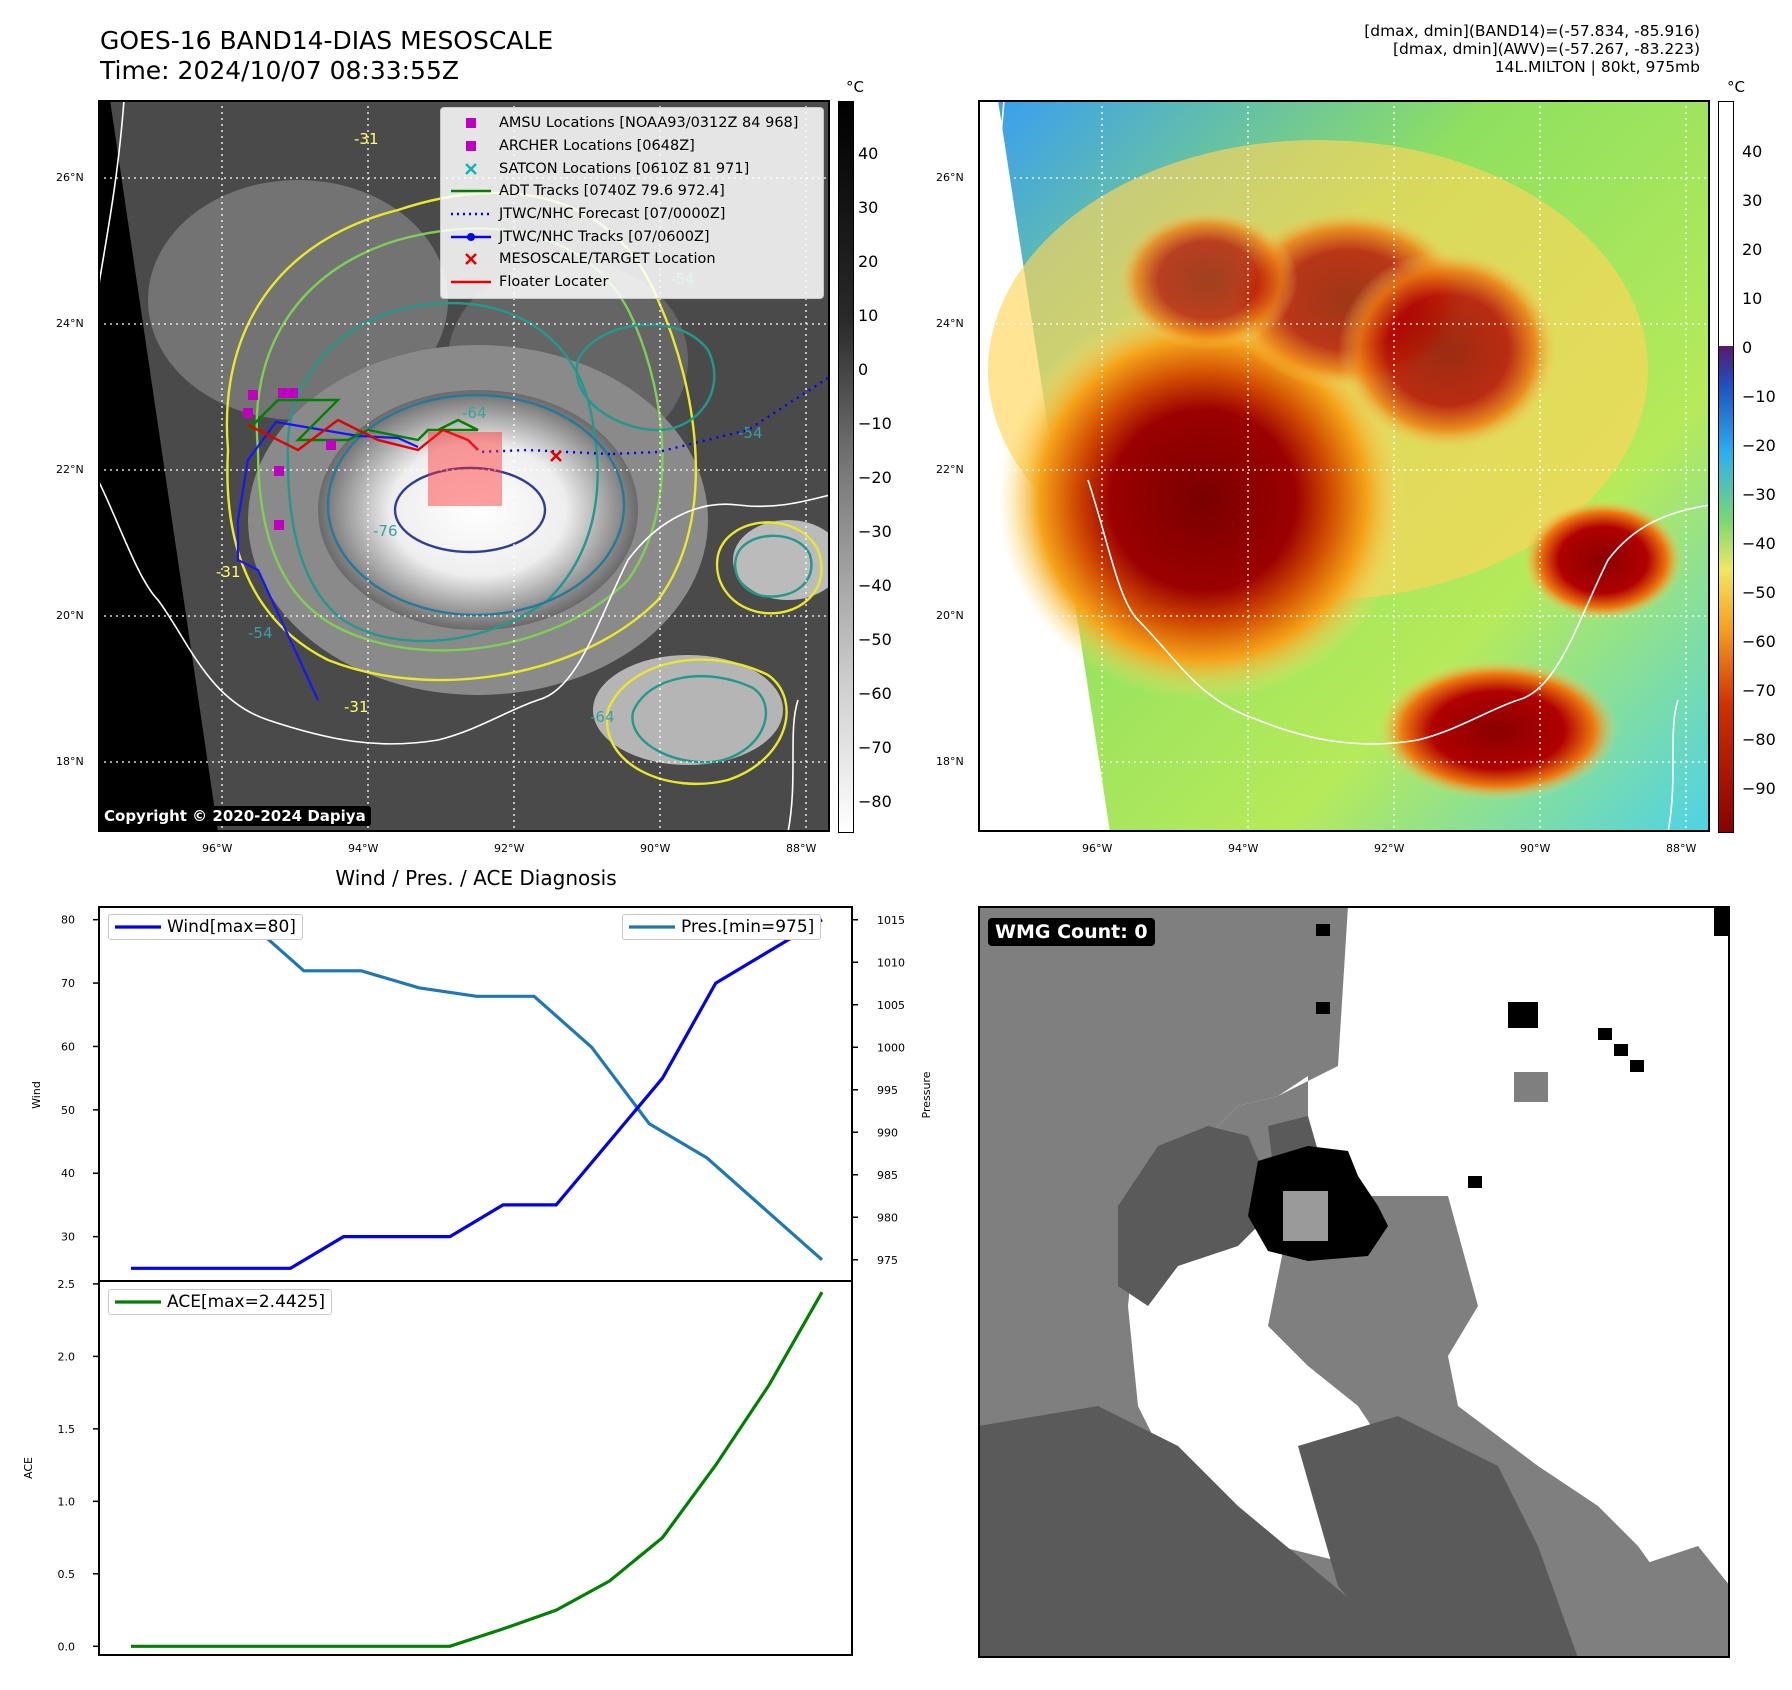 The width and height of the screenshot is (1792, 1690). Describe the element at coordinates (67, 1501) in the screenshot. I see `ace-tick-label: 1.0` at that location.